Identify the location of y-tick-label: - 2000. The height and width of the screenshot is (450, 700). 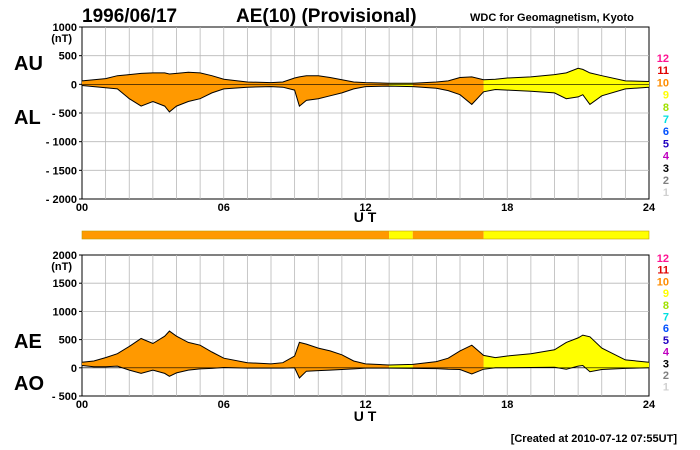
(61, 200).